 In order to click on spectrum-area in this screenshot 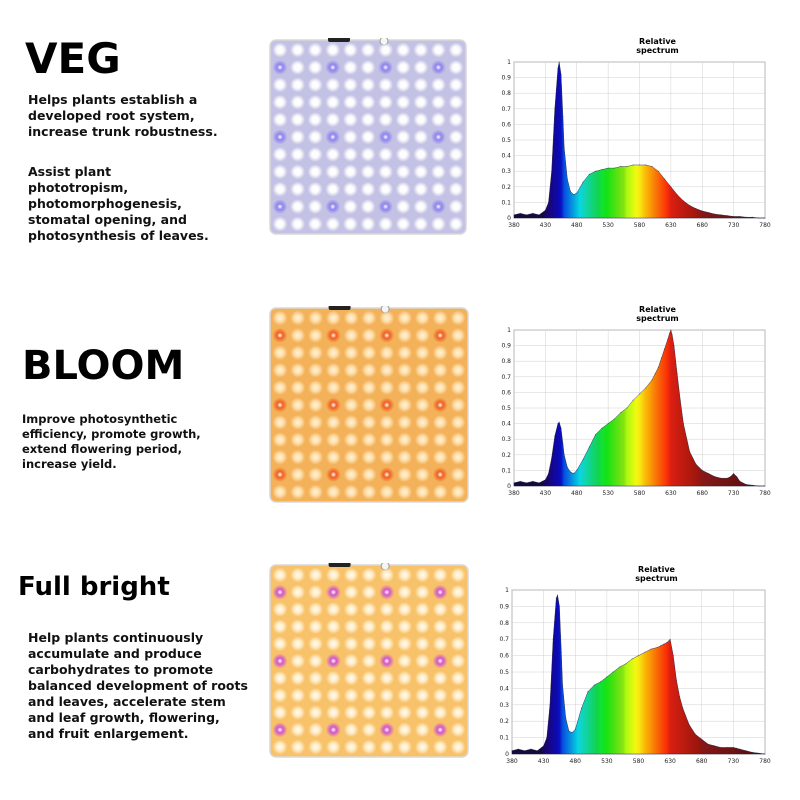, I will do `click(638, 674)`.